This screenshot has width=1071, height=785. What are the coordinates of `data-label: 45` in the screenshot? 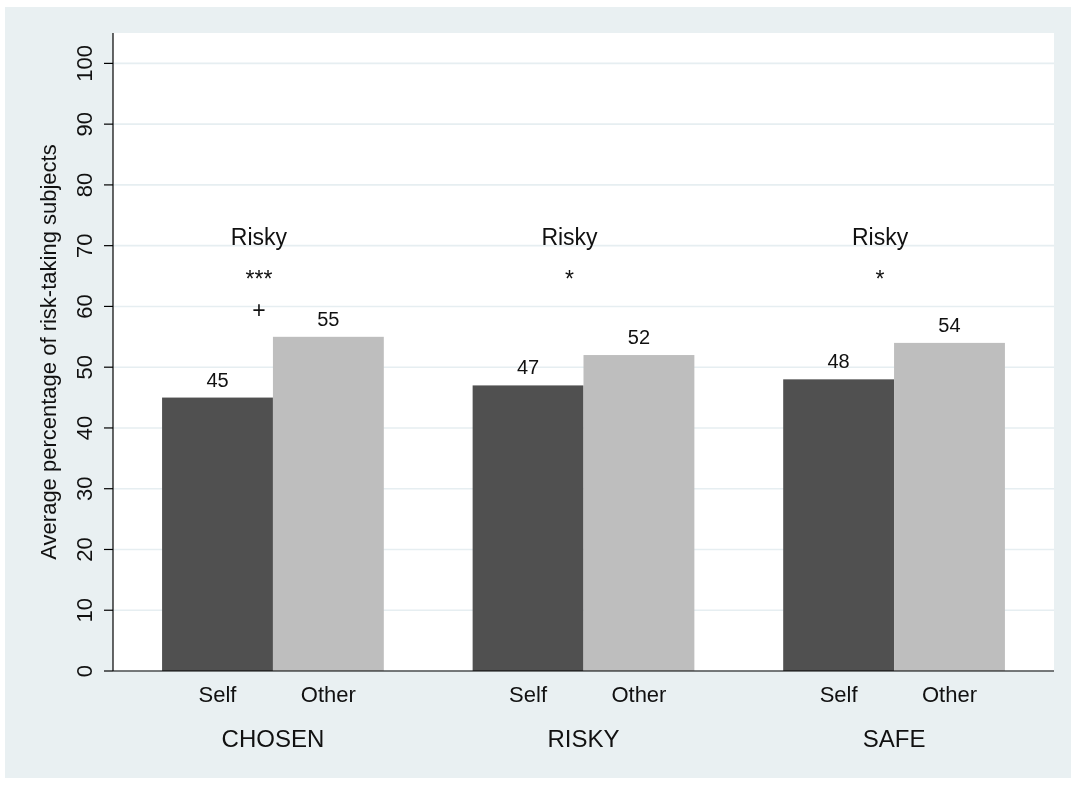 It's located at (217, 379).